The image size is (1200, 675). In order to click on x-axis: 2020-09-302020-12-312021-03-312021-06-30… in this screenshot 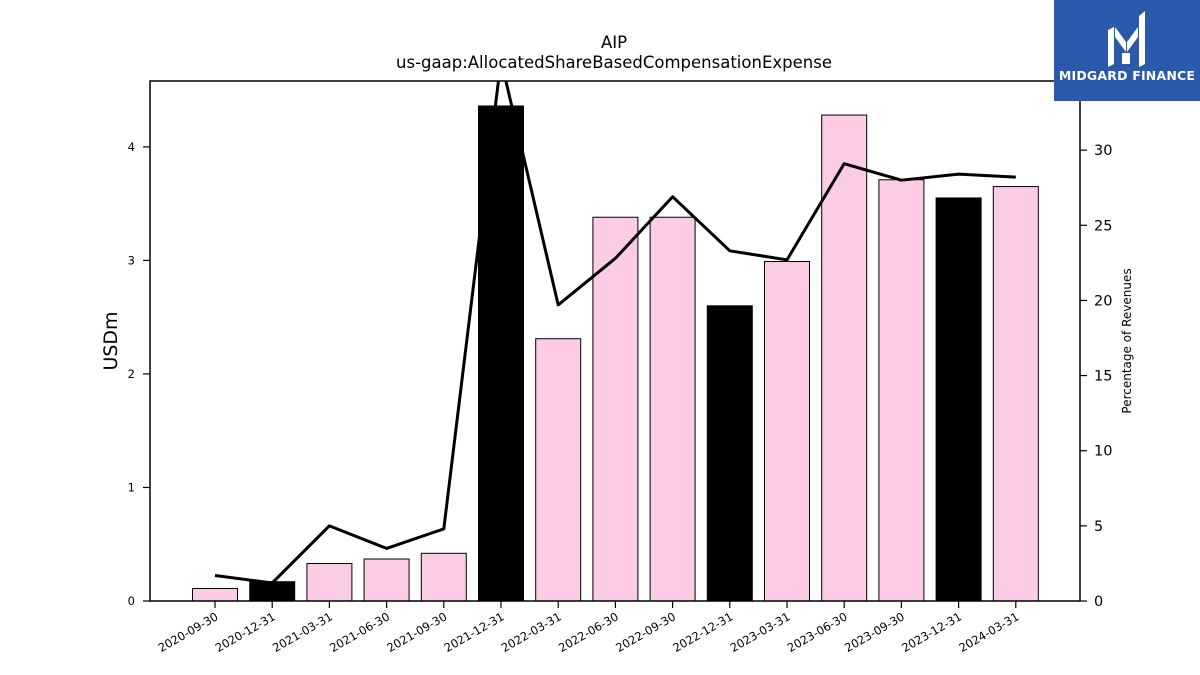, I will do `click(588, 628)`.